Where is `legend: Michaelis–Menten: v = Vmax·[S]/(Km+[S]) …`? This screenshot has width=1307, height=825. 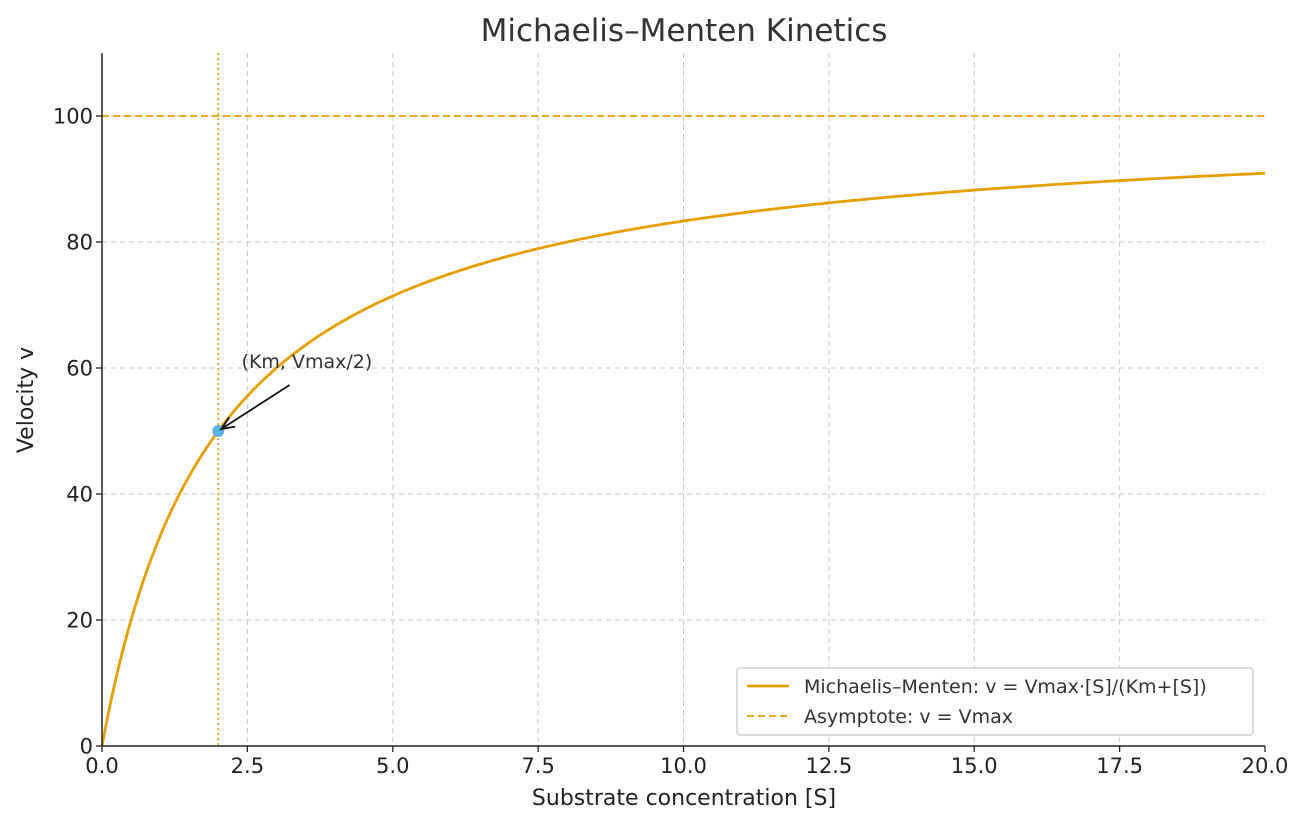 legend: Michaelis–Menten: v = Vmax·[S]/(Km+[S]) … is located at coordinates (995, 701).